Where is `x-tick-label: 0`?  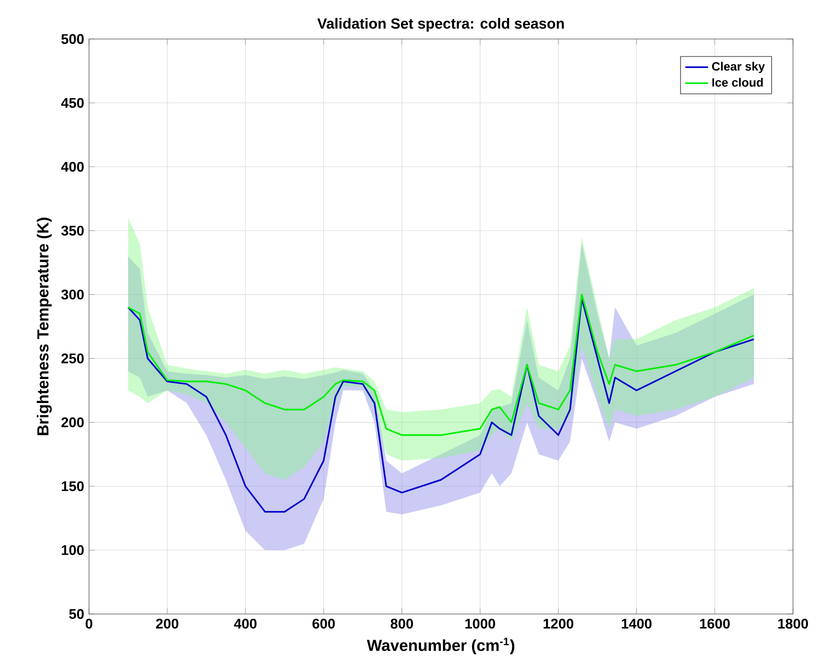 x-tick-label: 0 is located at coordinates (89, 623).